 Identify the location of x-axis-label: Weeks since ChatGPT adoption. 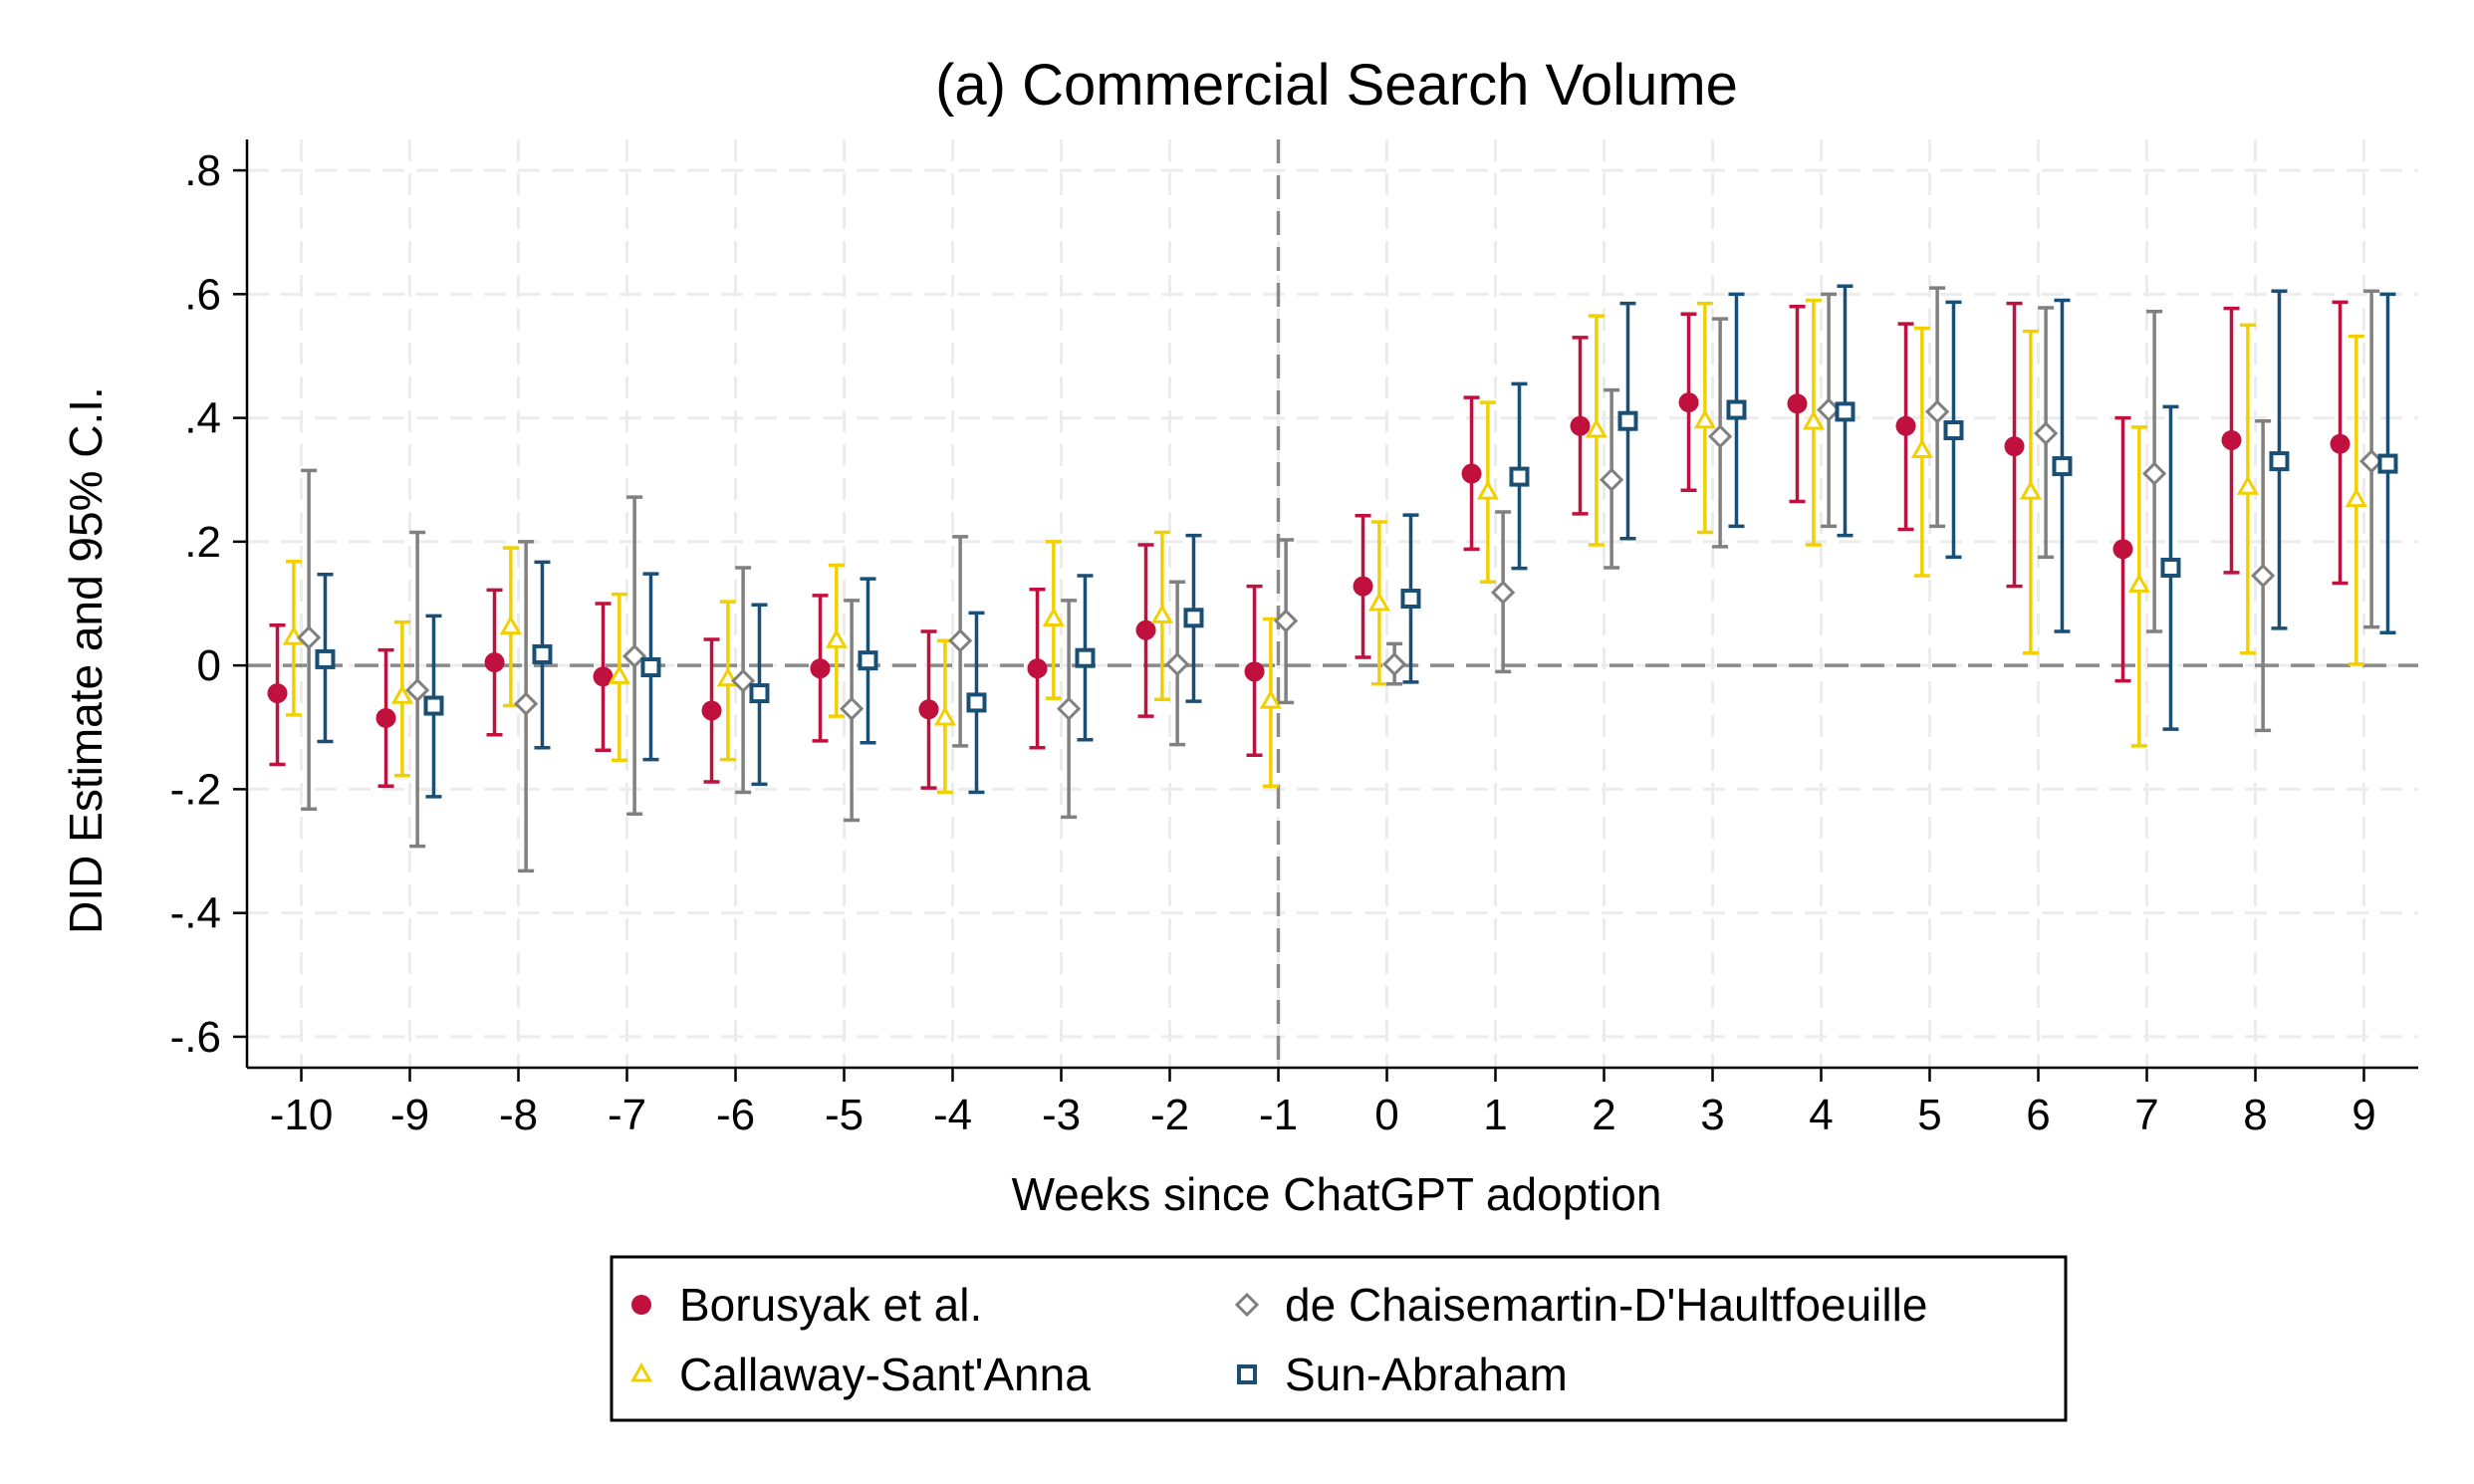
(1337, 1194).